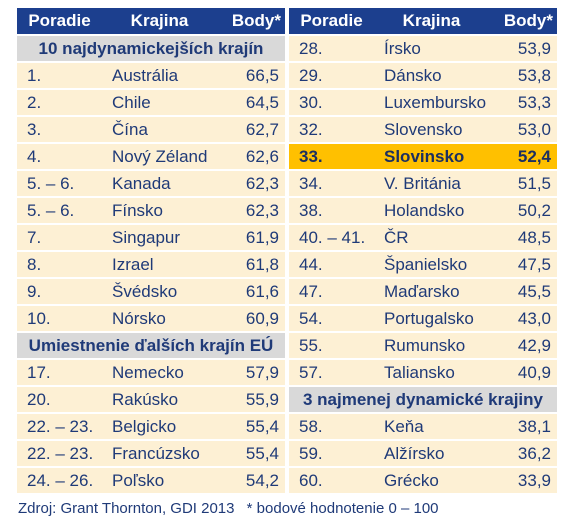 This screenshot has height=526, width=572. What do you see at coordinates (146, 237) in the screenshot?
I see `country: Singapur` at bounding box center [146, 237].